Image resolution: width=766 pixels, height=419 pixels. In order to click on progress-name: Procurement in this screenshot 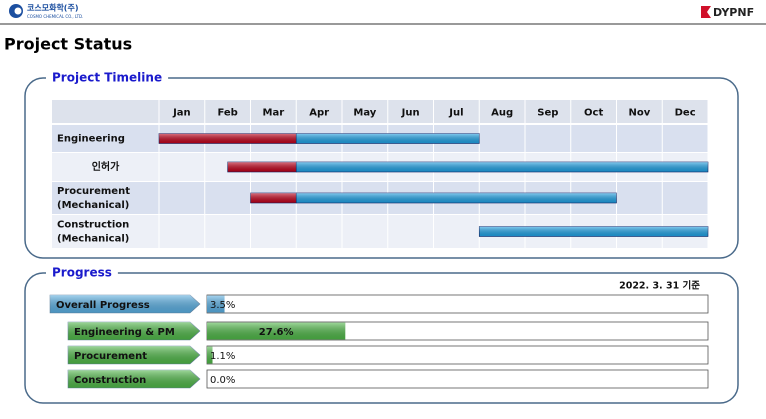, I will do `click(110, 356)`.